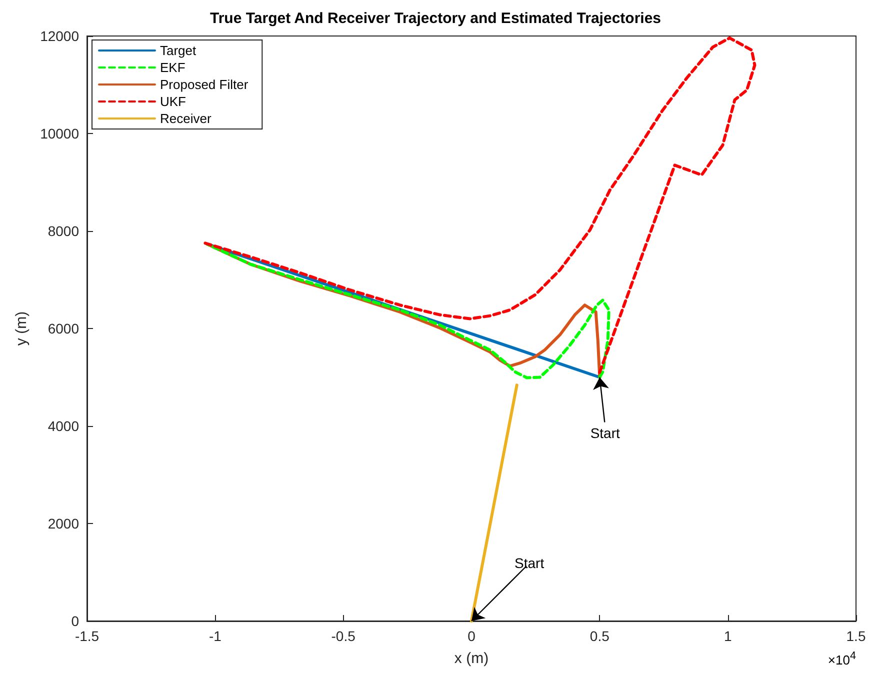  Describe the element at coordinates (842, 659) in the screenshot. I see `text: ×10$^{4}$` at that location.